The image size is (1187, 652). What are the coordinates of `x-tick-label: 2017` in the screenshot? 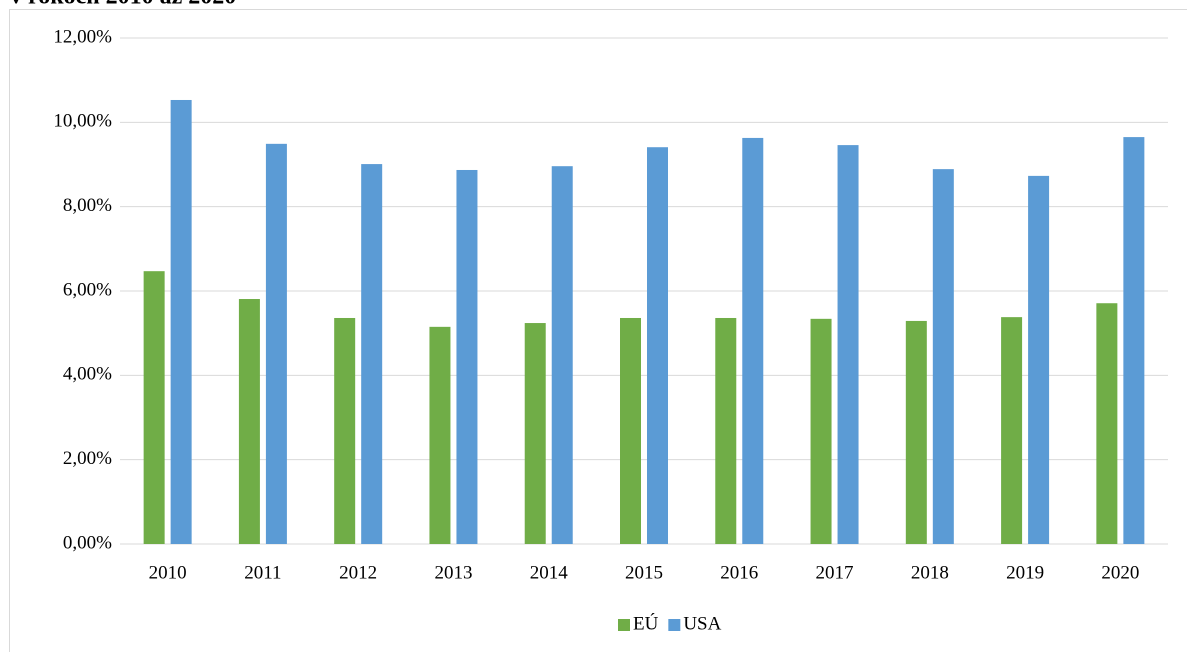 It's located at (835, 572).